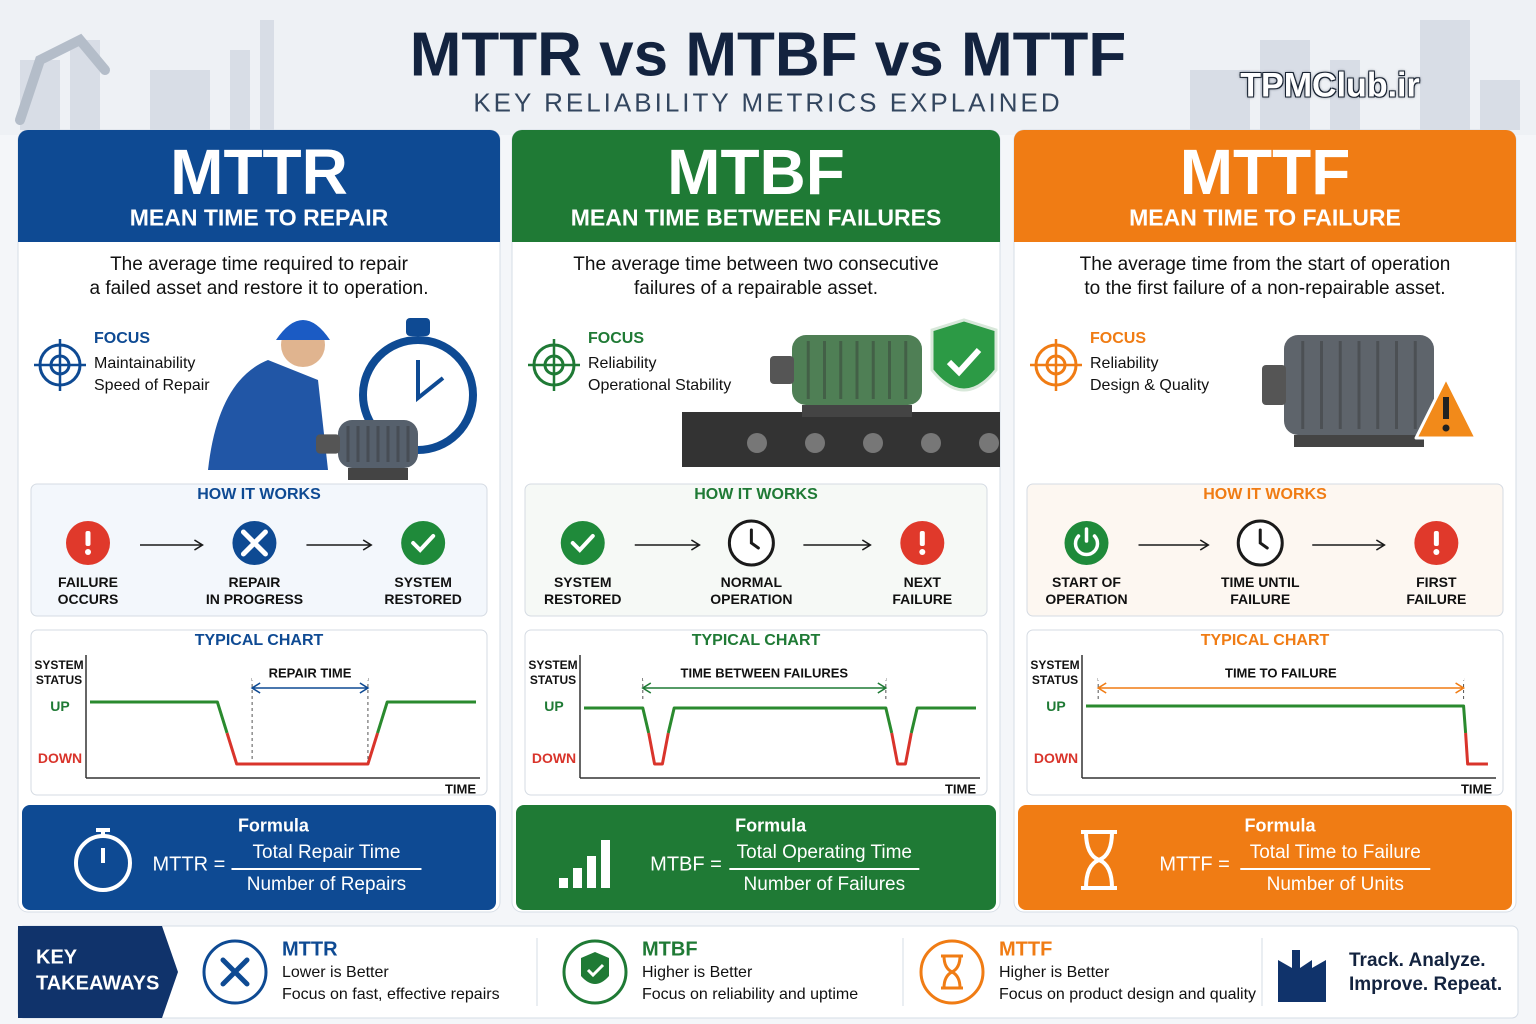  Describe the element at coordinates (88, 599) in the screenshot. I see `step-label: OCCURS` at that location.